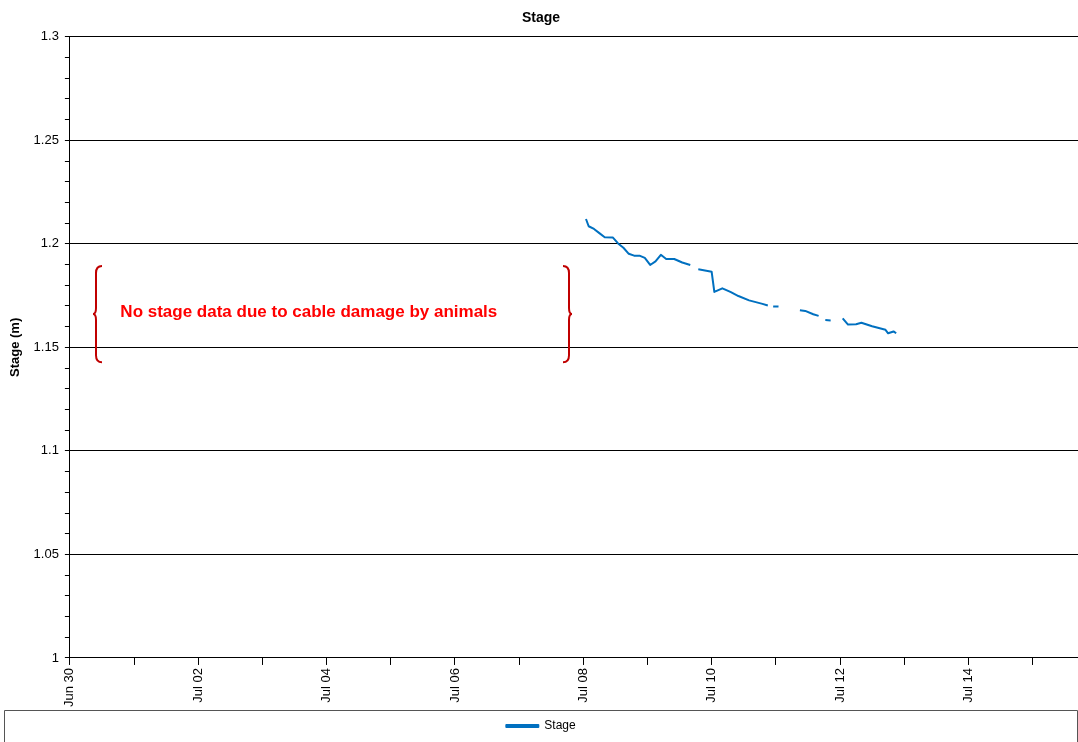  I want to click on x-tick-label: Jul 10, so click(711, 685).